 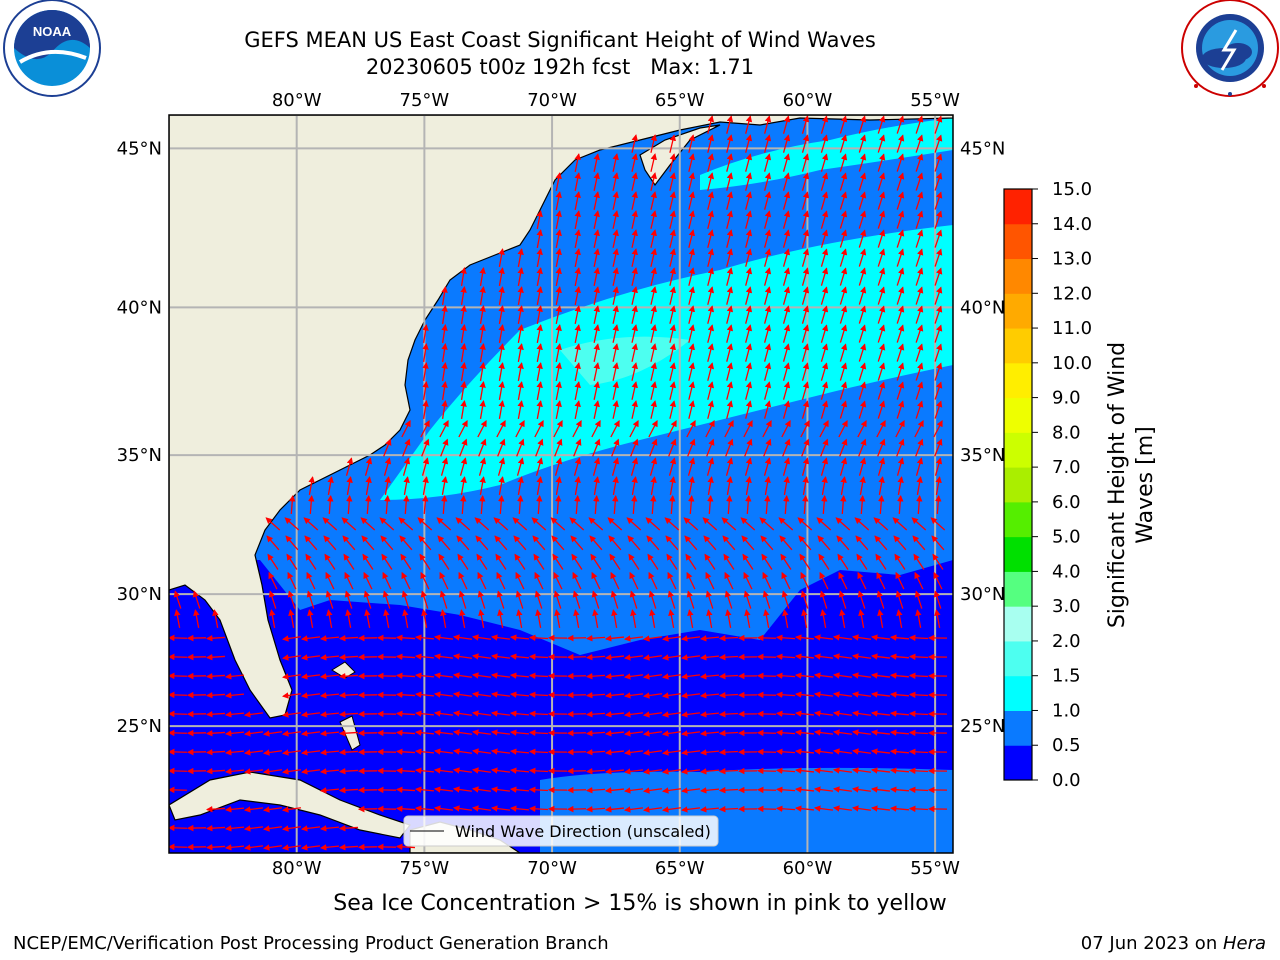 I want to click on lat-tick-label: 45°N, so click(x=139, y=148).